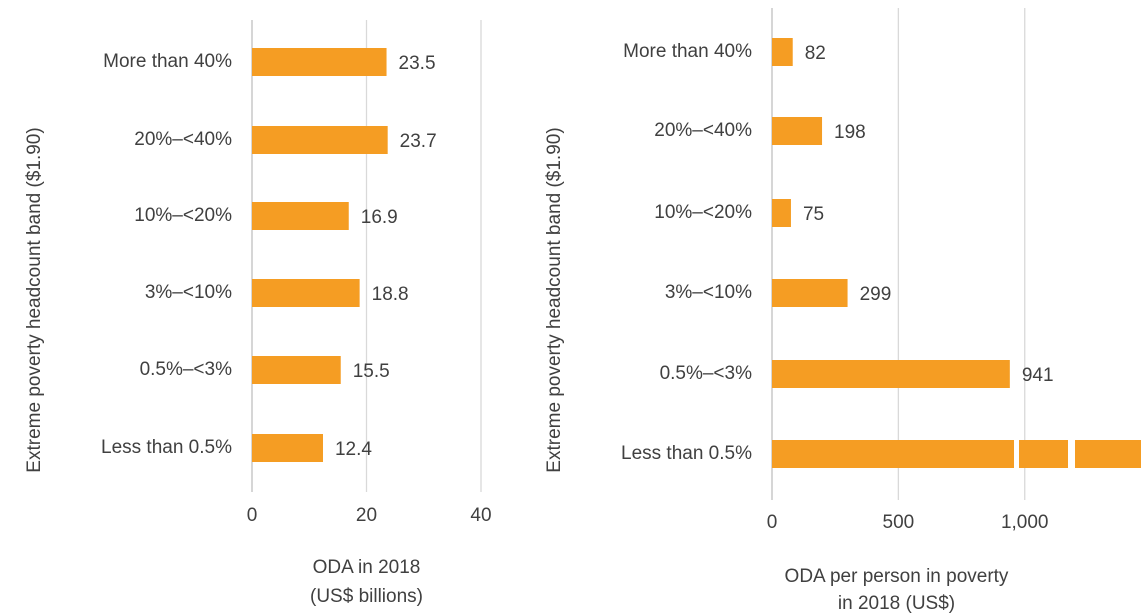 Image resolution: width=1144 pixels, height=613 pixels. Describe the element at coordinates (896, 603) in the screenshot. I see `x-axis-title: in 2018 (US$)` at that location.